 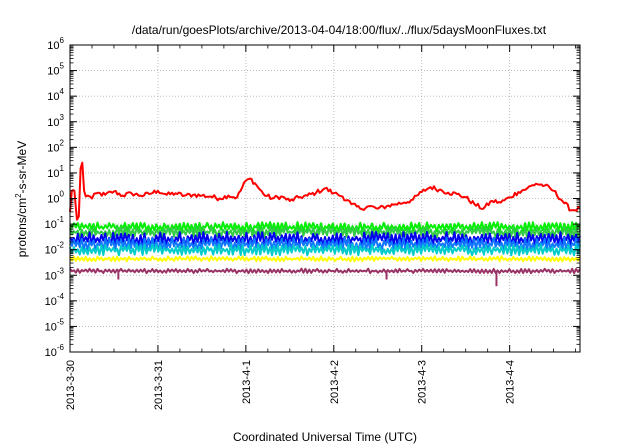 I want to click on y-tick-label: 10⁻², so click(x=55, y=249).